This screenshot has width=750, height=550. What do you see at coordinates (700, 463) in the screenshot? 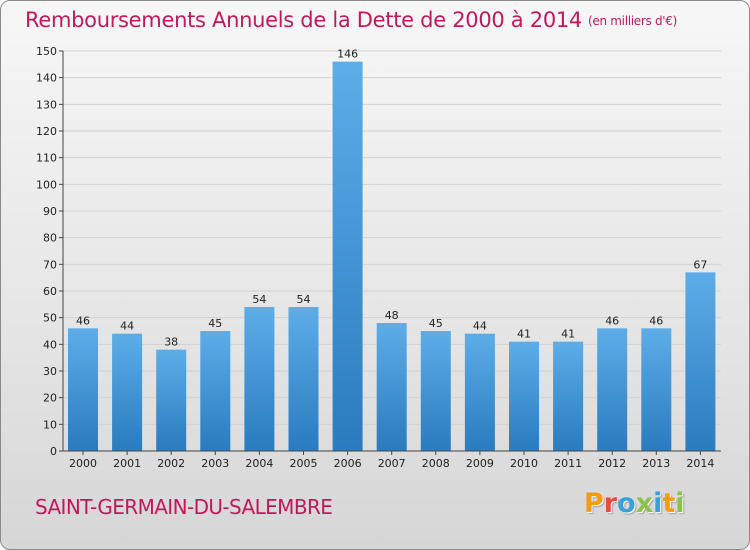
I see `x-tick-label: 2014` at bounding box center [700, 463].